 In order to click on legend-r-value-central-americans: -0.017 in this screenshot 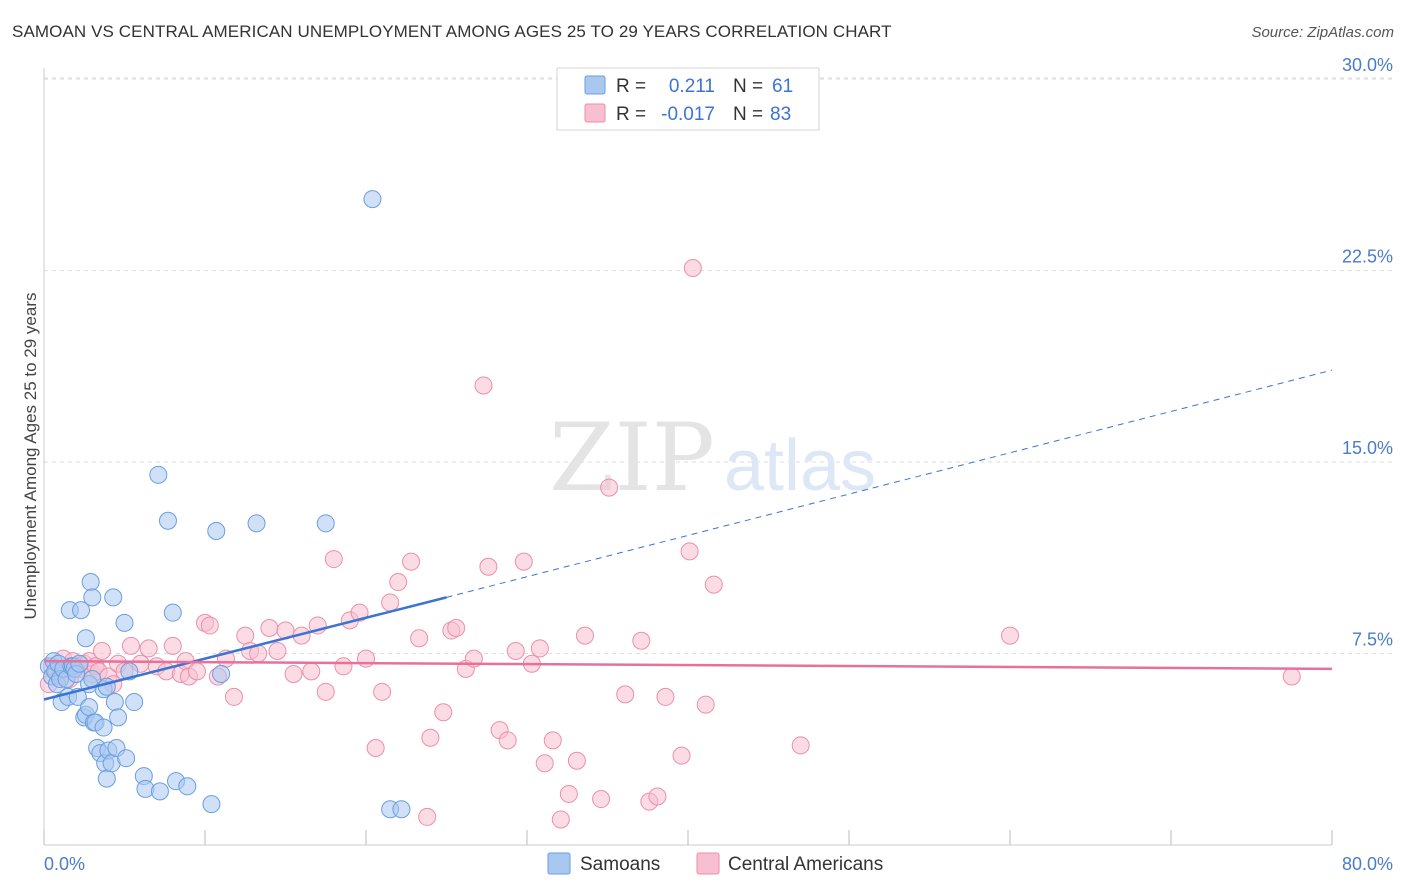, I will do `click(688, 114)`.